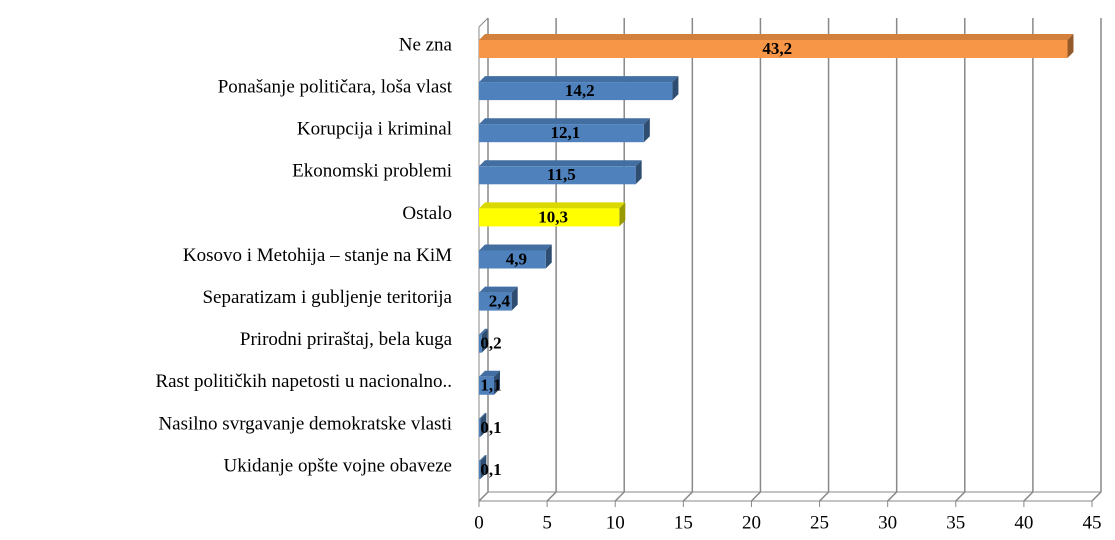  What do you see at coordinates (500, 301) in the screenshot?
I see `value-label: 2,4` at bounding box center [500, 301].